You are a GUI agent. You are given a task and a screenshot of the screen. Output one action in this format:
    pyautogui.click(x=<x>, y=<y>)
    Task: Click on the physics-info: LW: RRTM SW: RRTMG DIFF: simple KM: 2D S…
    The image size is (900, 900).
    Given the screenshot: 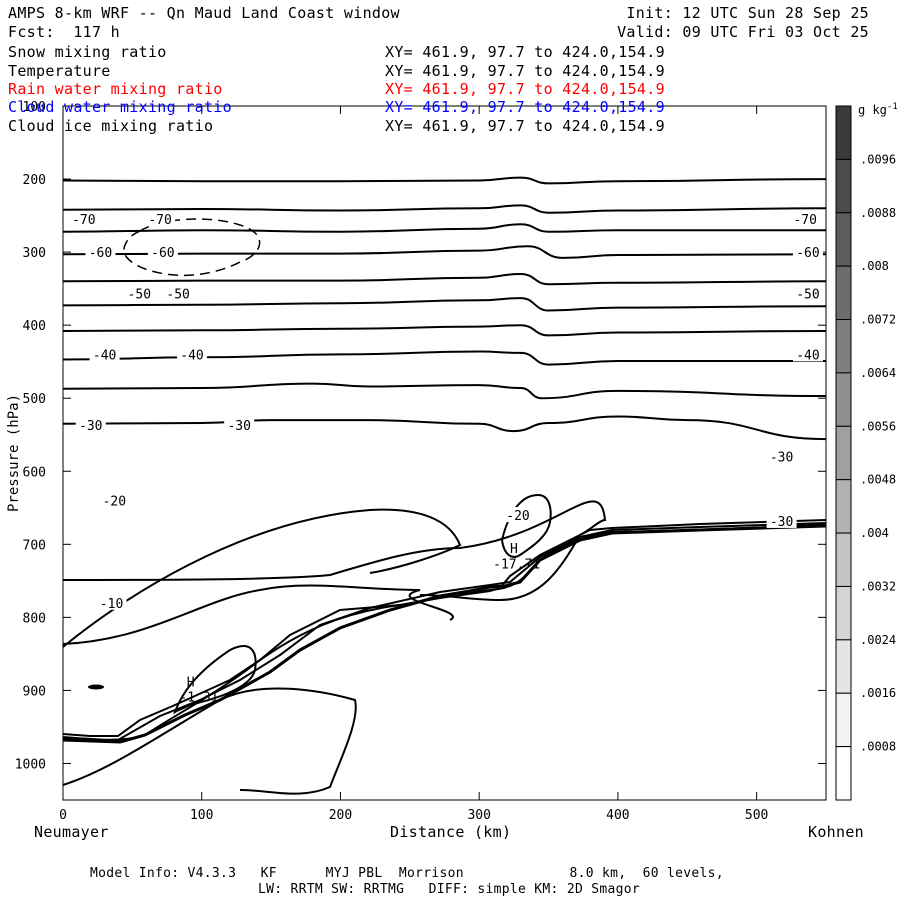 What is the action you would take?
    pyautogui.click(x=449, y=889)
    